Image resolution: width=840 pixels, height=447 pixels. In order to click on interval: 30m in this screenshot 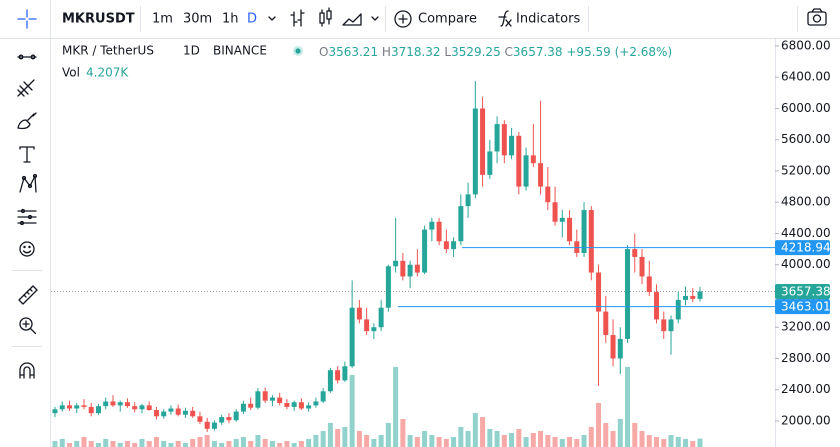, I will do `click(197, 19)`.